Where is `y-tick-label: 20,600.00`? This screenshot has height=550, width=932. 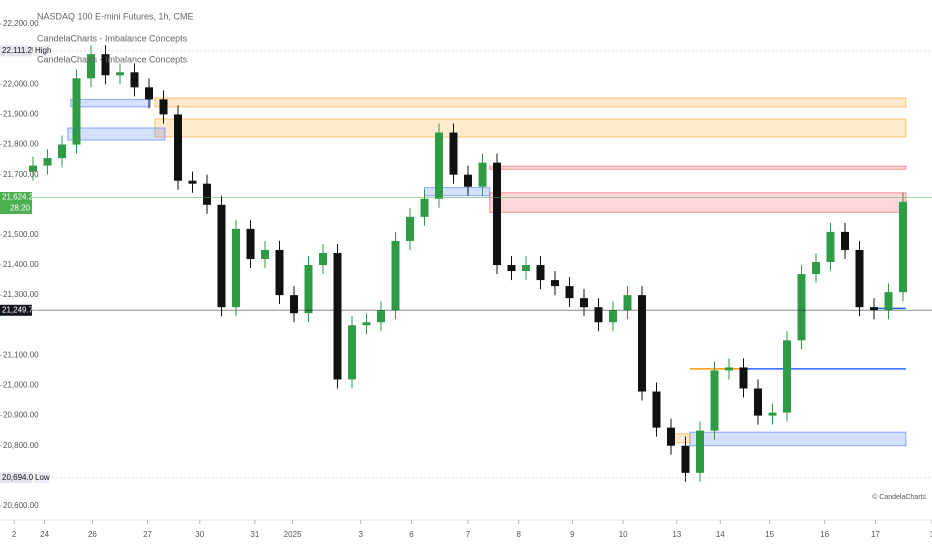 y-tick-label: 20,600.00 is located at coordinates (21, 505).